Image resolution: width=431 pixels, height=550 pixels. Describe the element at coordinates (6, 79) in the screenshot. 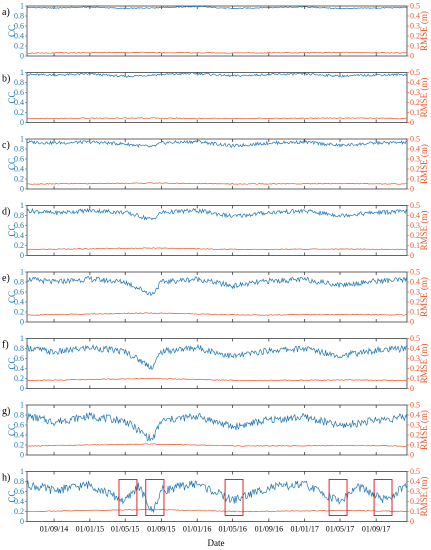

I see `panel-label: b)` at that location.